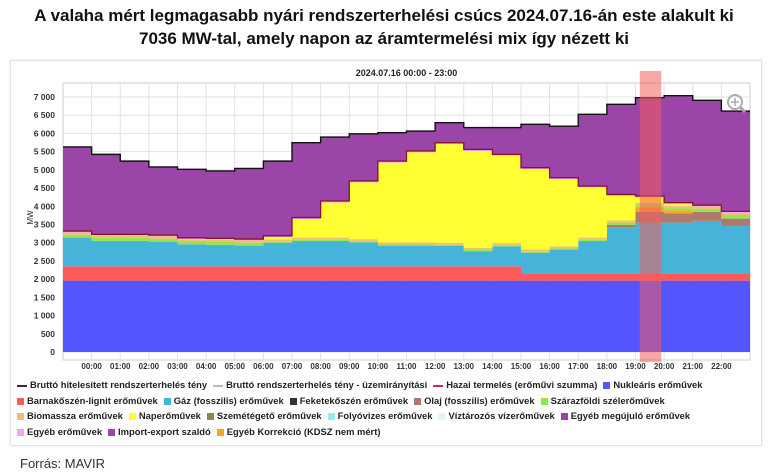 The width and height of the screenshot is (768, 476). What do you see at coordinates (45, 152) in the screenshot?
I see `y-tick-label: 5 500` at bounding box center [45, 152].